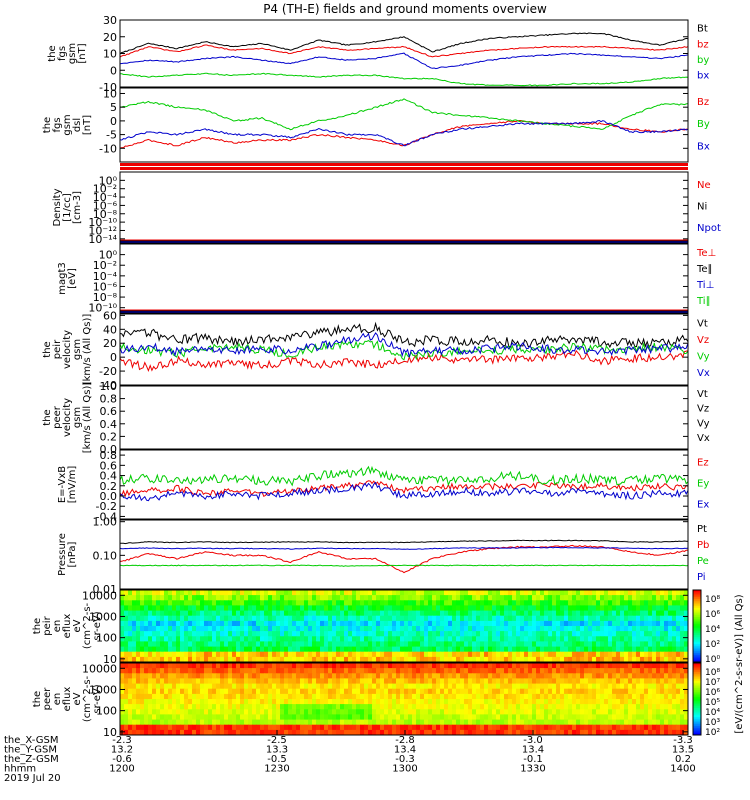 This screenshot has width=750, height=800. What do you see at coordinates (20, 769) in the screenshot?
I see `x-row-label: hhmm` at bounding box center [20, 769].